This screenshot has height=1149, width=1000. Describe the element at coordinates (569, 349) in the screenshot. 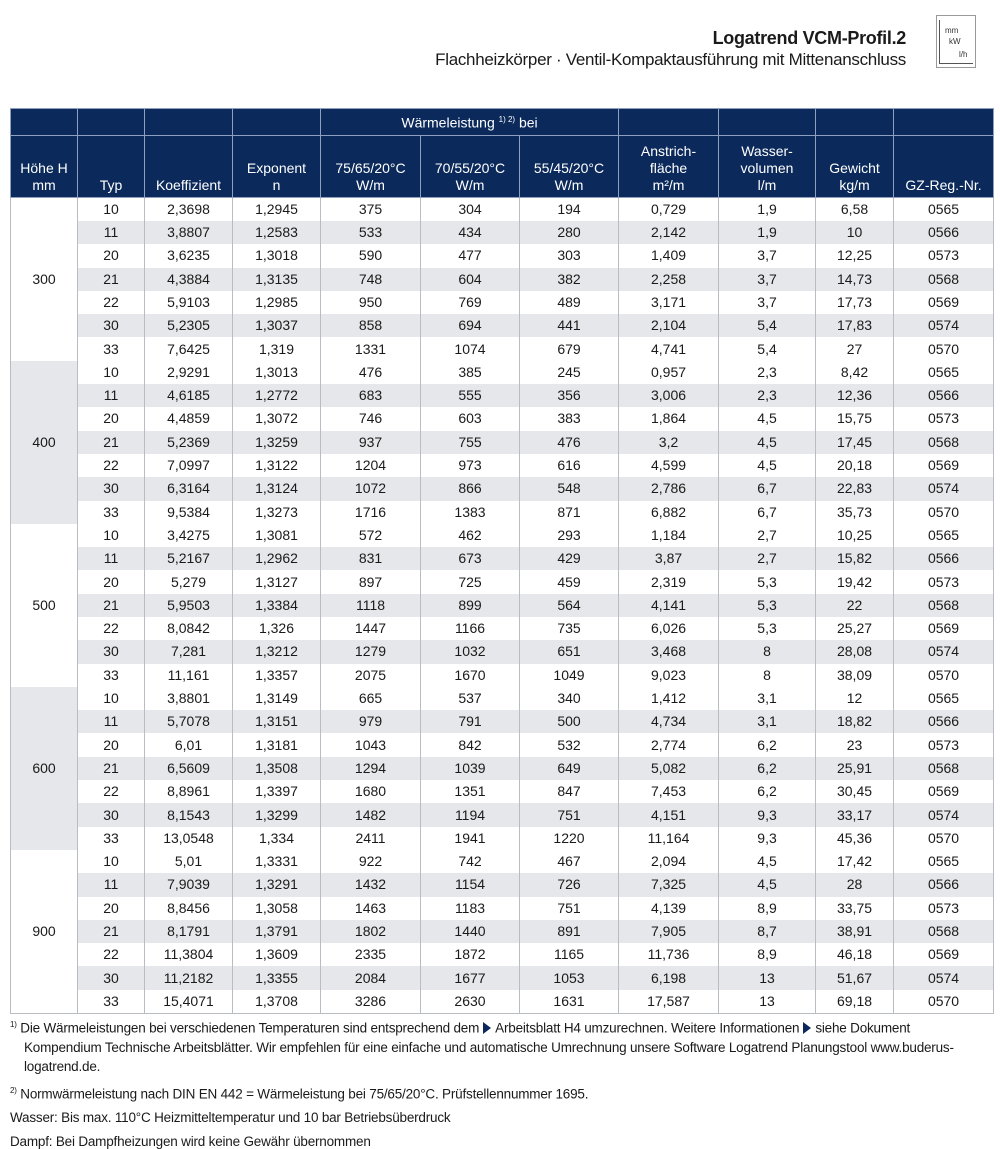

I see `table-cell: 679` at that location.